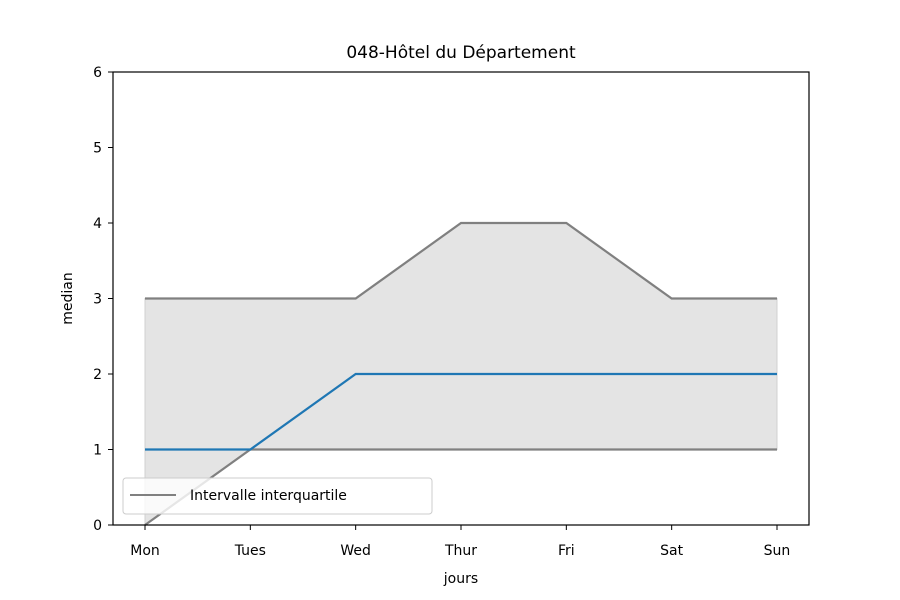 Image resolution: width=900 pixels, height=600 pixels. Describe the element at coordinates (103, 299) in the screenshot. I see `y-axis: 0 1 2 3 4 5 6` at that location.